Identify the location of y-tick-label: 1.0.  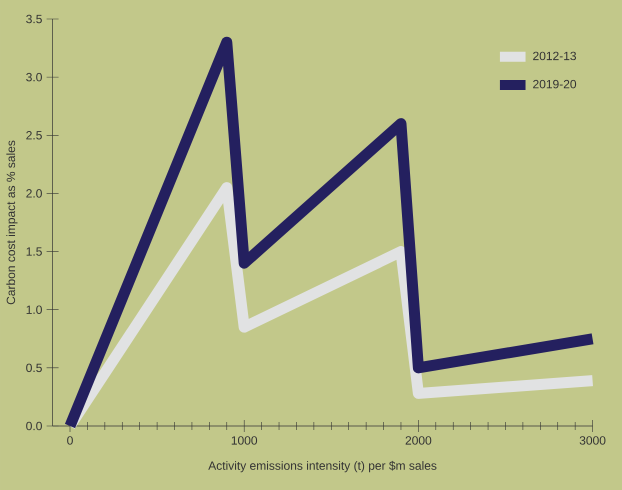
(34, 309).